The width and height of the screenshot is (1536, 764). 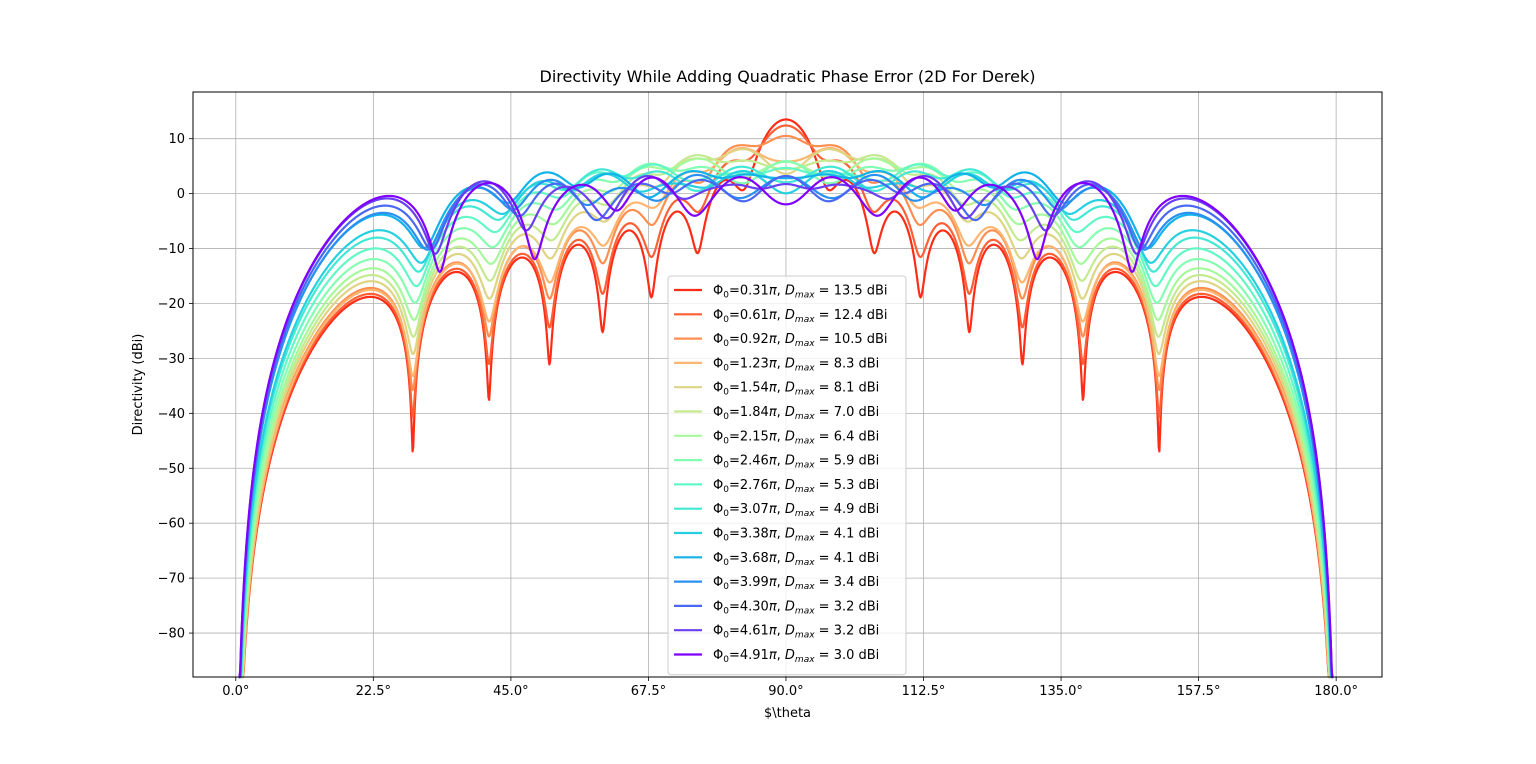 What do you see at coordinates (749, 655) in the screenshot?
I see `legend-phi-value: =4.91` at bounding box center [749, 655].